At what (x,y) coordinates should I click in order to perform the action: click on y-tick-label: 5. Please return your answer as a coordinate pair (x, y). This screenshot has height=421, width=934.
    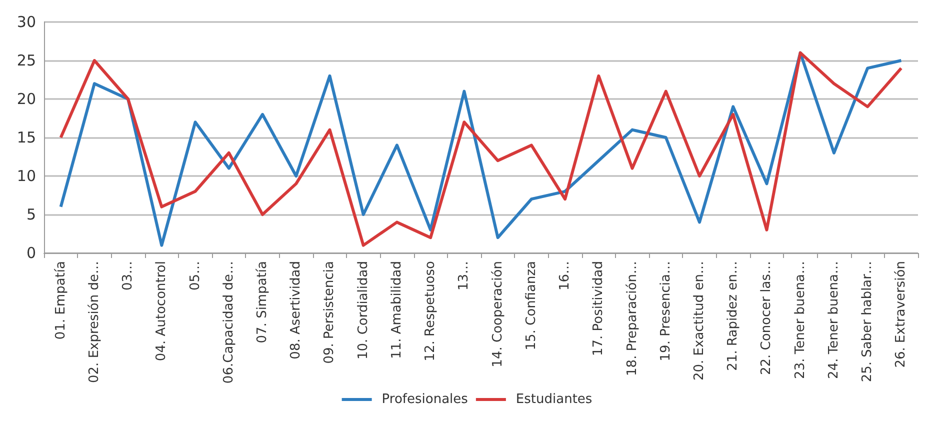
    Looking at the image, I should click on (31, 215).